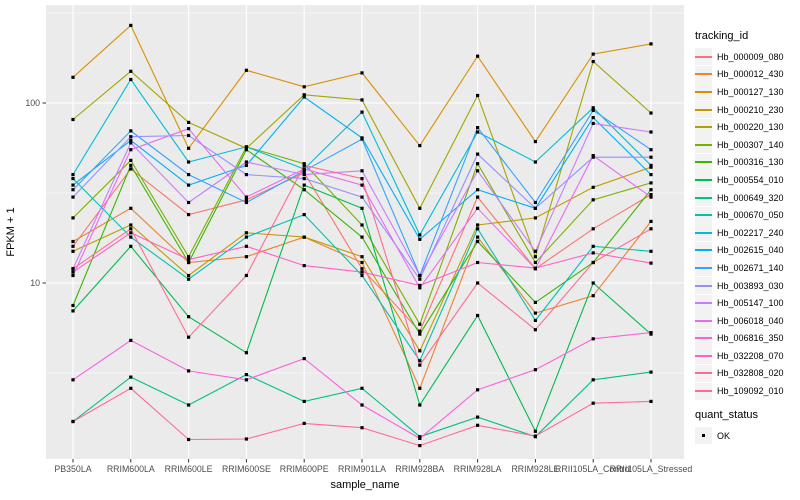 This screenshot has height=500, width=800. Describe the element at coordinates (364, 485) in the screenshot. I see `x-axis-title: sample_name` at that location.